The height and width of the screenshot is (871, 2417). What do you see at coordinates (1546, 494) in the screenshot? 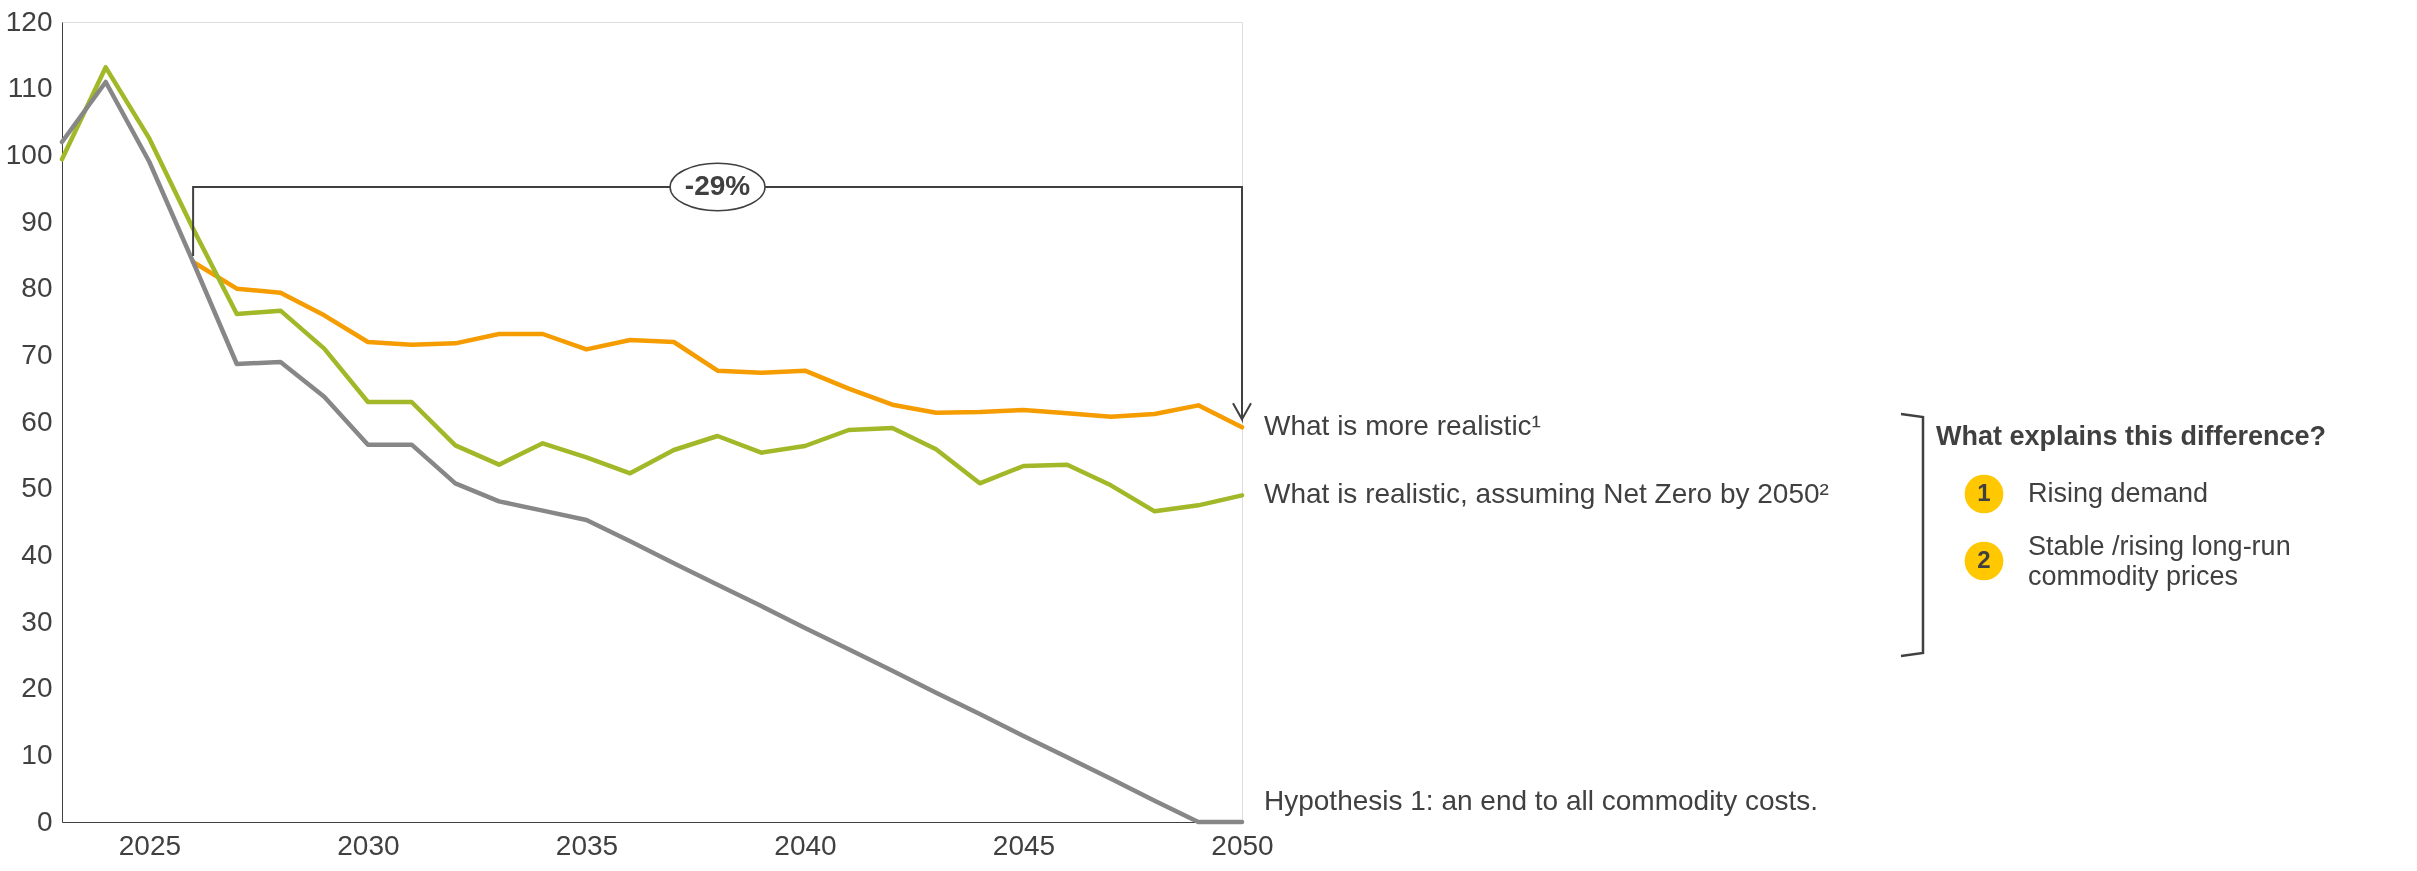
I see `series-label: What is realistic, assuming Net Zero by 2050²` at bounding box center [1546, 494].